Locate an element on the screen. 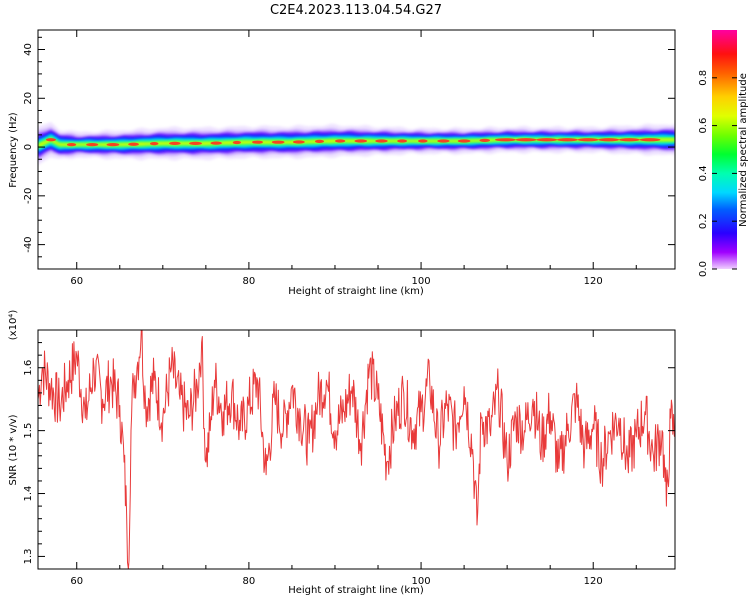 This screenshot has height=600, width=750. figure-title: C2E4.2023.113.04.54.G27 is located at coordinates (356, 10).